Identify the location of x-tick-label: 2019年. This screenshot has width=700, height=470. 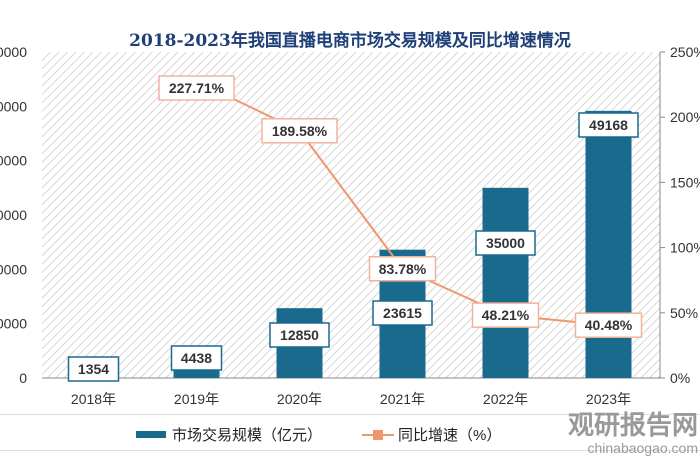
(196, 399).